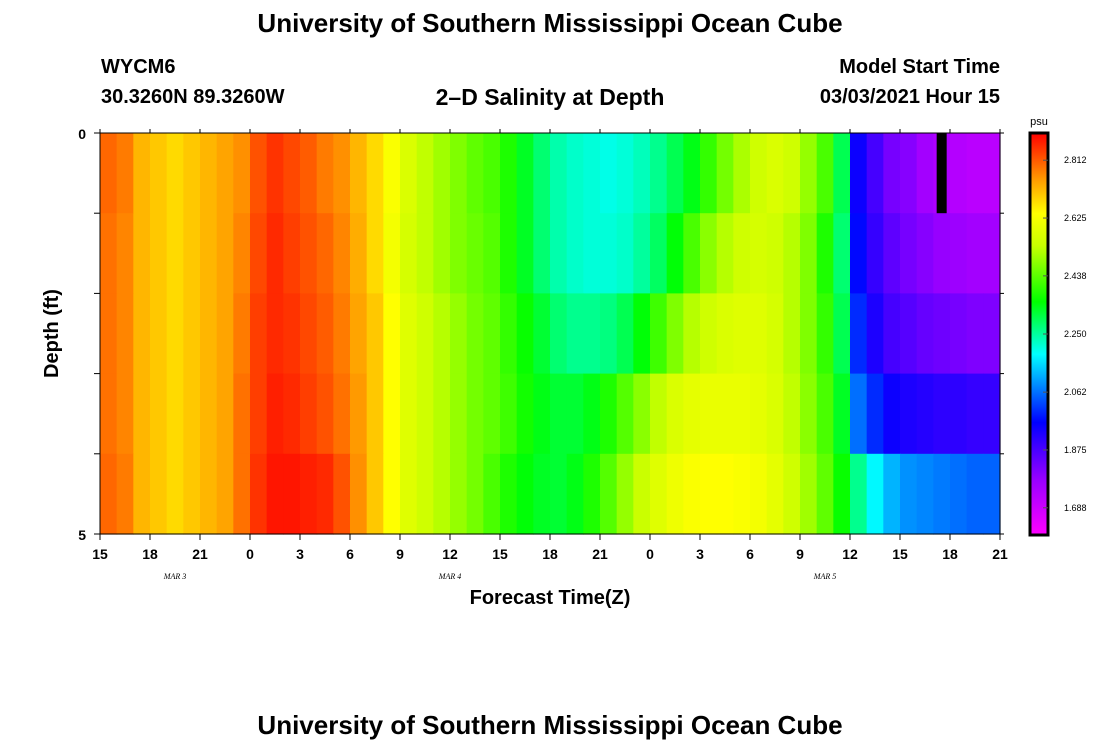 The width and height of the screenshot is (1100, 750). Describe the element at coordinates (824, 576) in the screenshot. I see `date-label: MAR 5` at that location.